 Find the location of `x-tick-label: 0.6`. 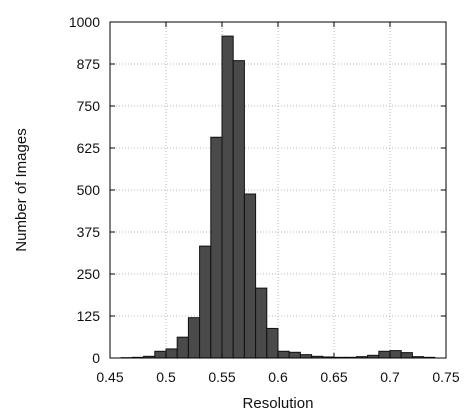

x-tick-label: 0.6 is located at coordinates (278, 377).